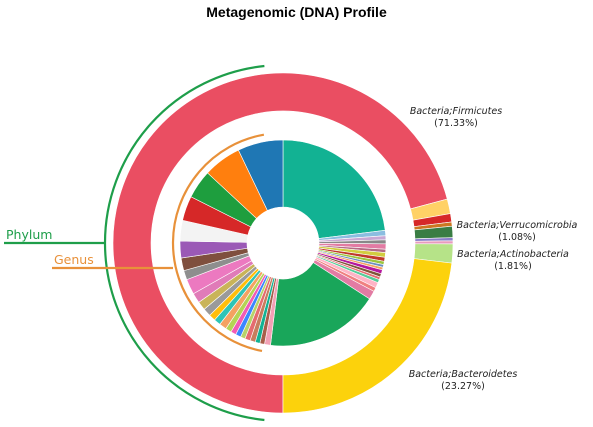 The width and height of the screenshot is (593, 427). What do you see at coordinates (517, 225) in the screenshot?
I see `annotation-bacteria-verrucomicrobia-name: Bacteria;Verrucomicrobia` at bounding box center [517, 225].